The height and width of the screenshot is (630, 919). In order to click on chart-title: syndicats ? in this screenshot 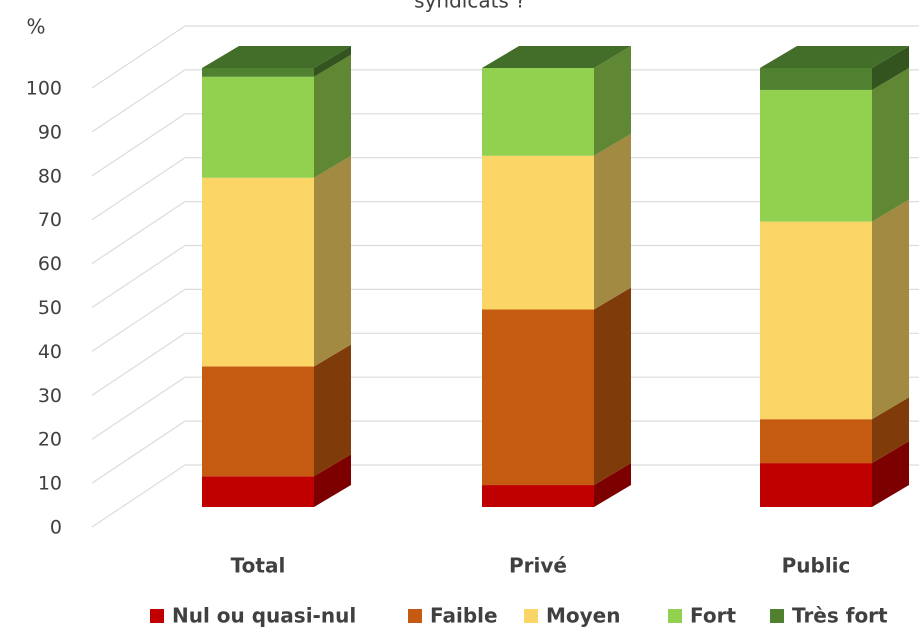, I will do `click(470, 6)`.